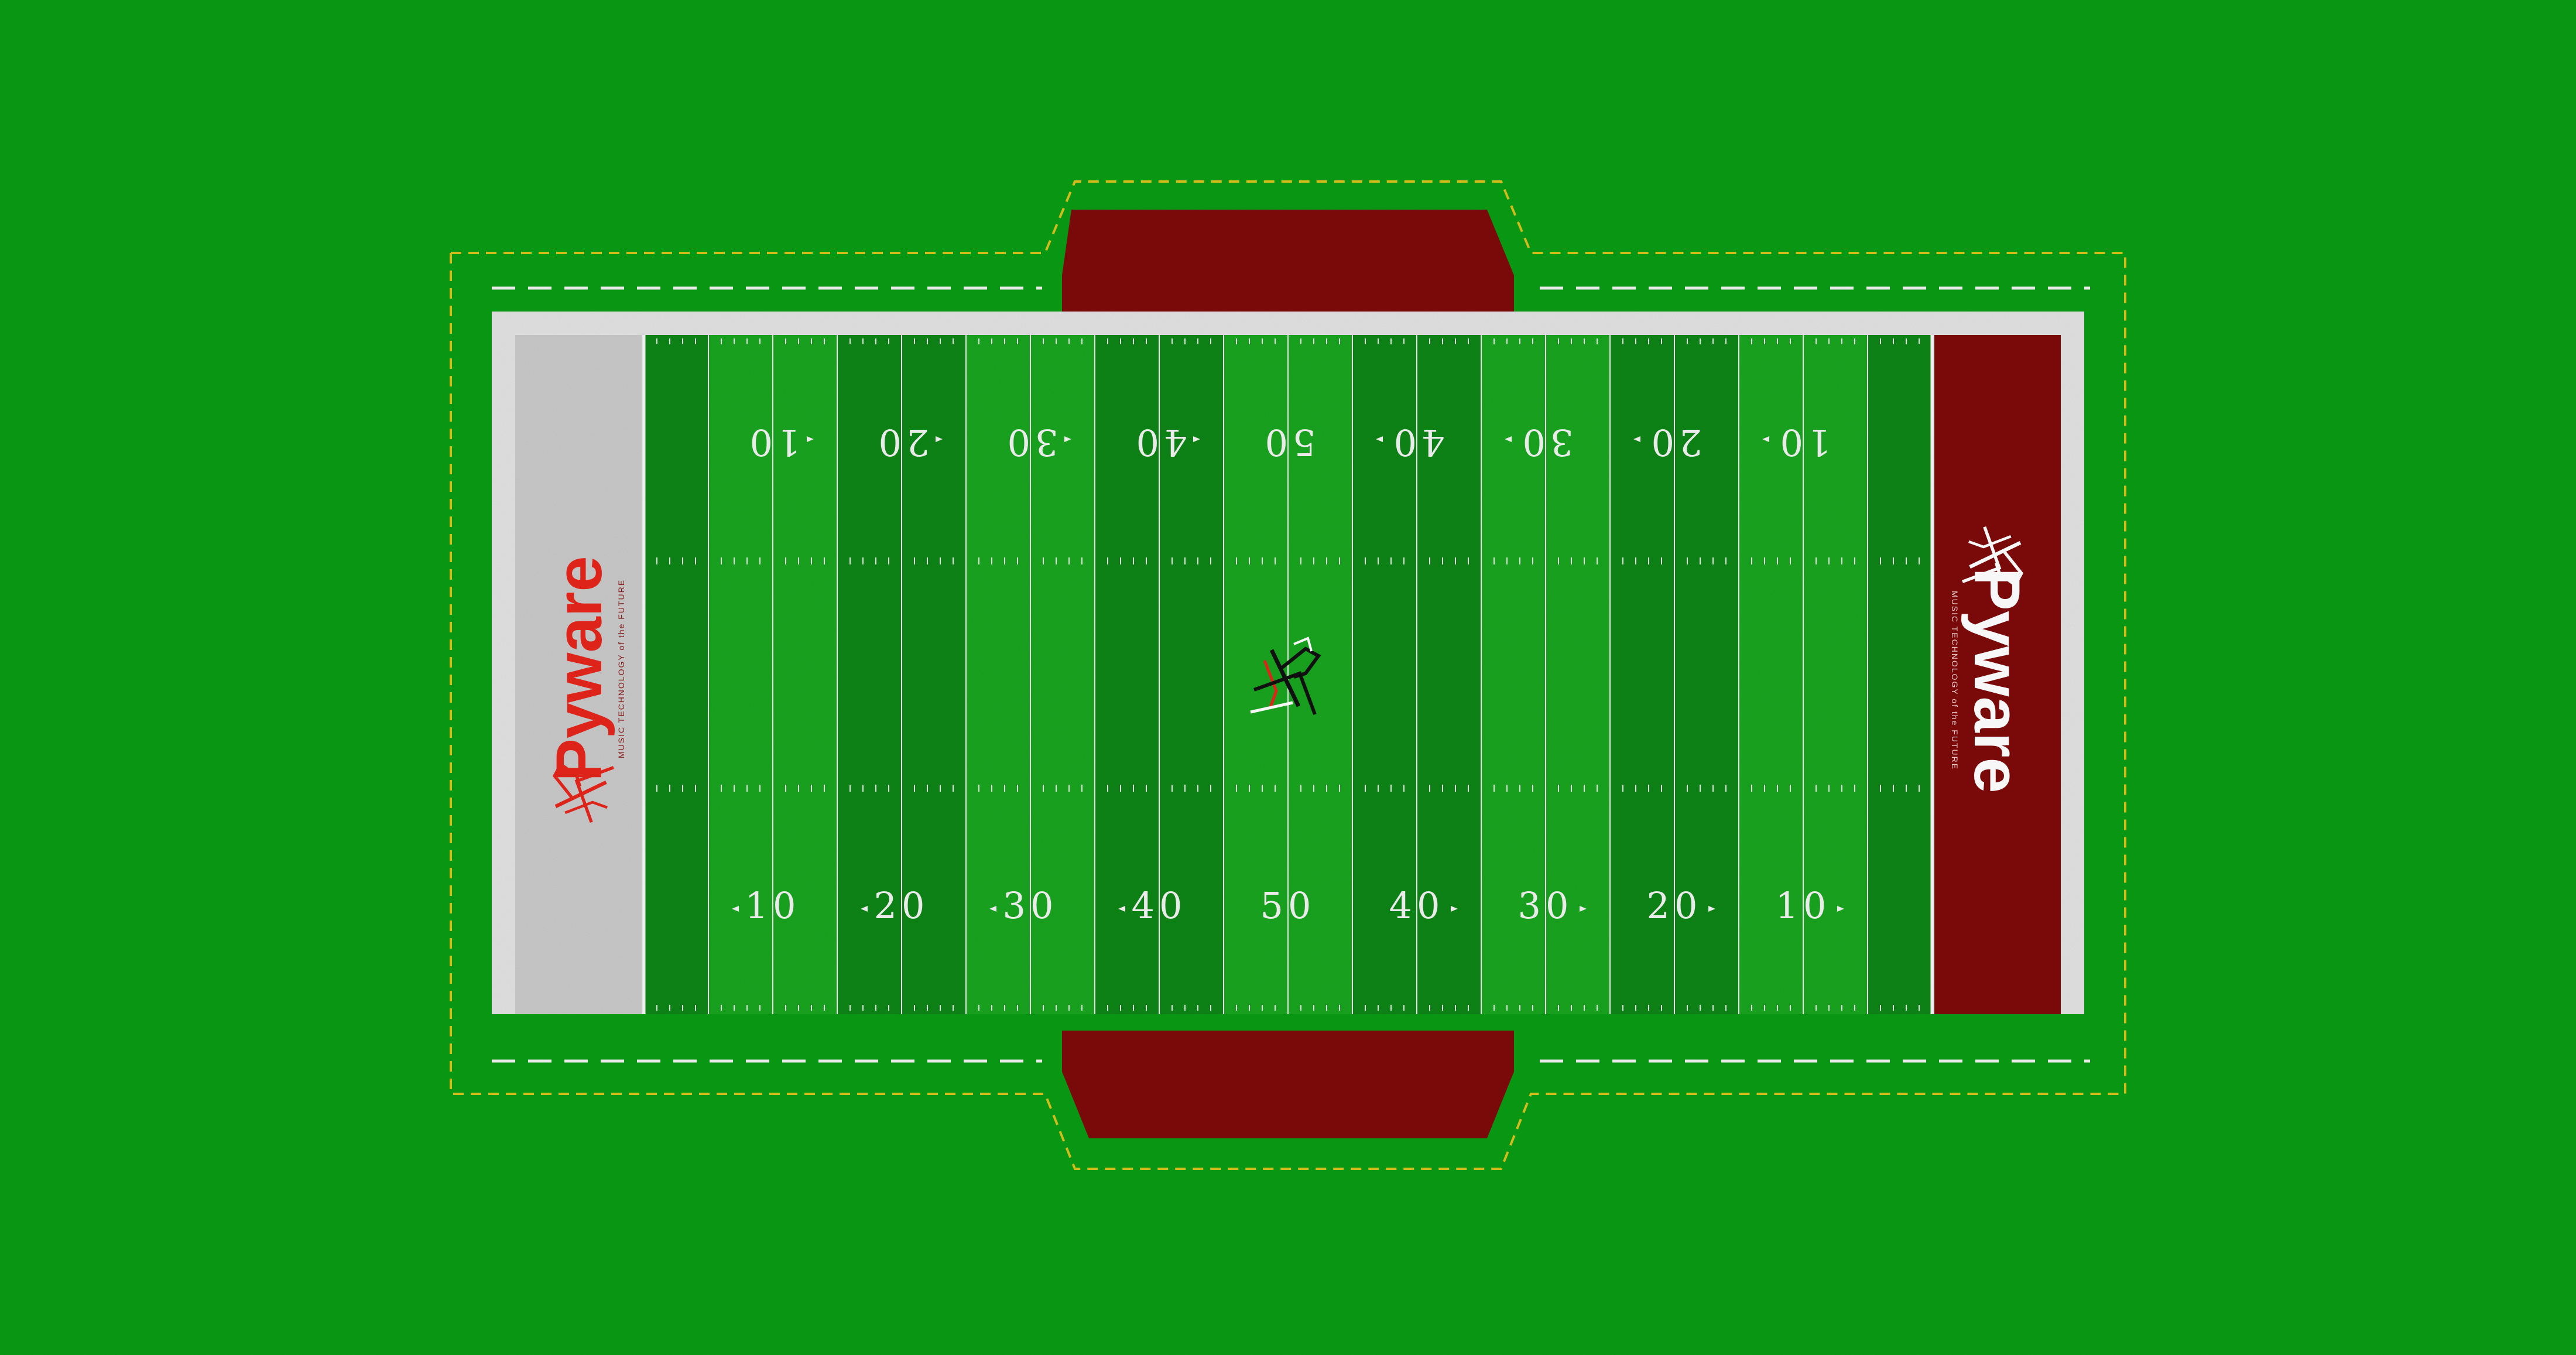 Image resolution: width=2576 pixels, height=1355 pixels. I want to click on yard-numbers-top: 10 20 30 40 50 40 30 20 10, so click(1288, 443).